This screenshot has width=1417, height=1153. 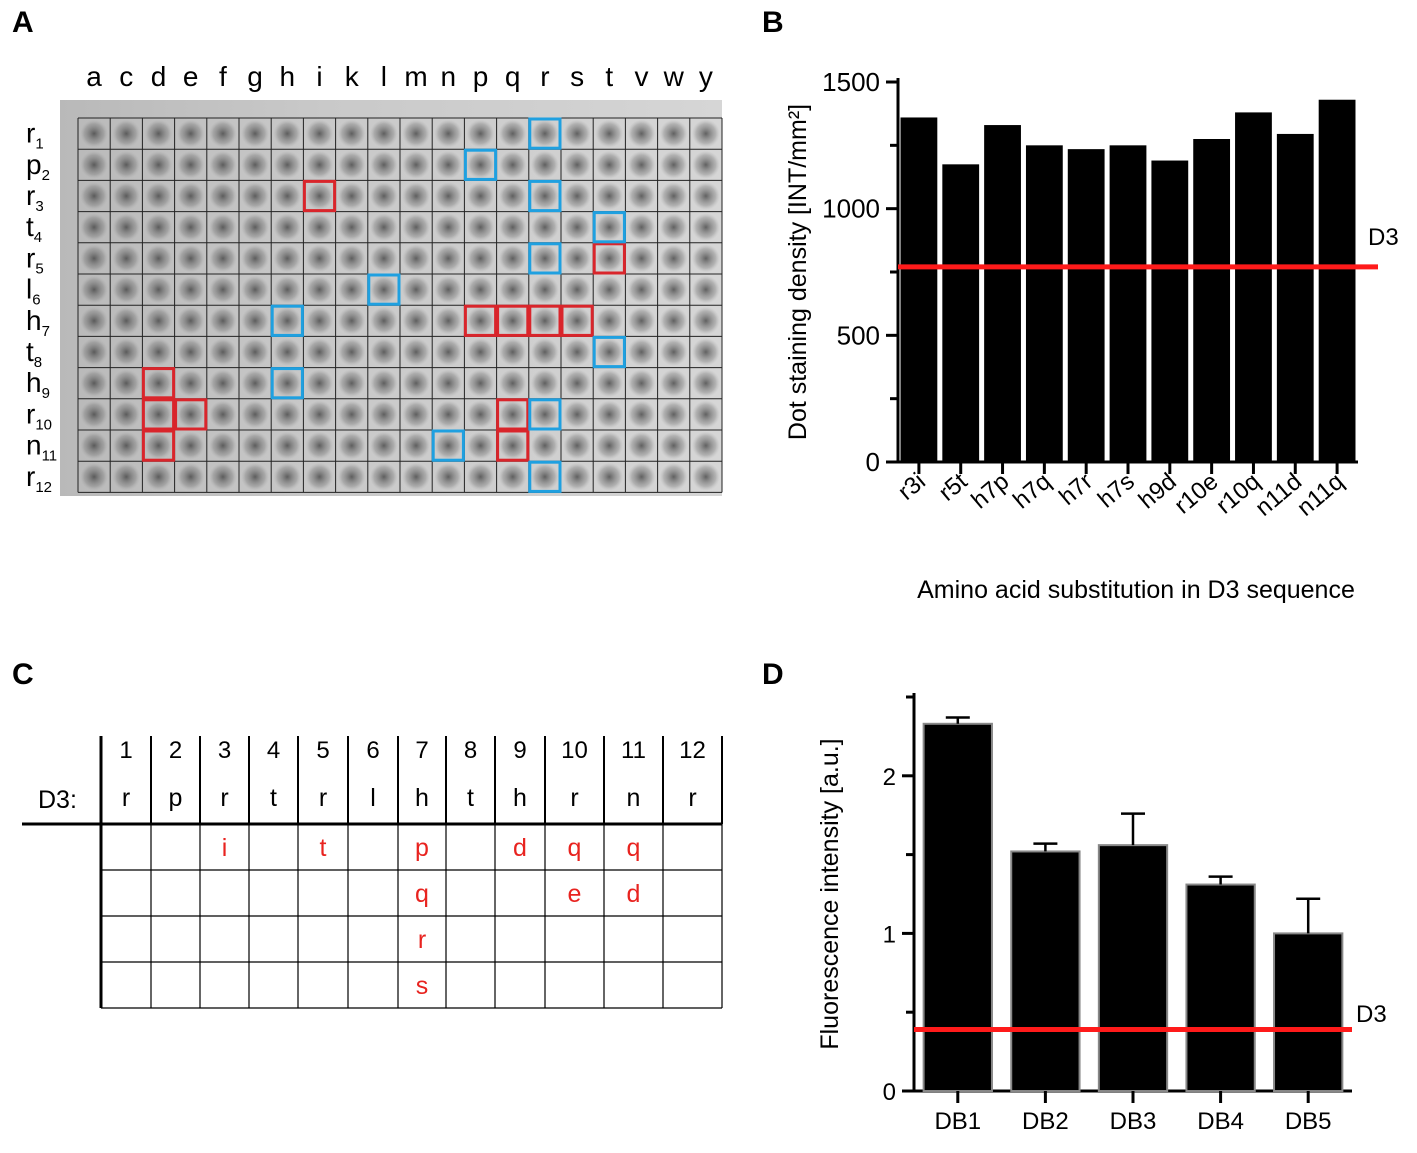 What do you see at coordinates (34, 320) in the screenshot?
I see `row-label-residue: h` at bounding box center [34, 320].